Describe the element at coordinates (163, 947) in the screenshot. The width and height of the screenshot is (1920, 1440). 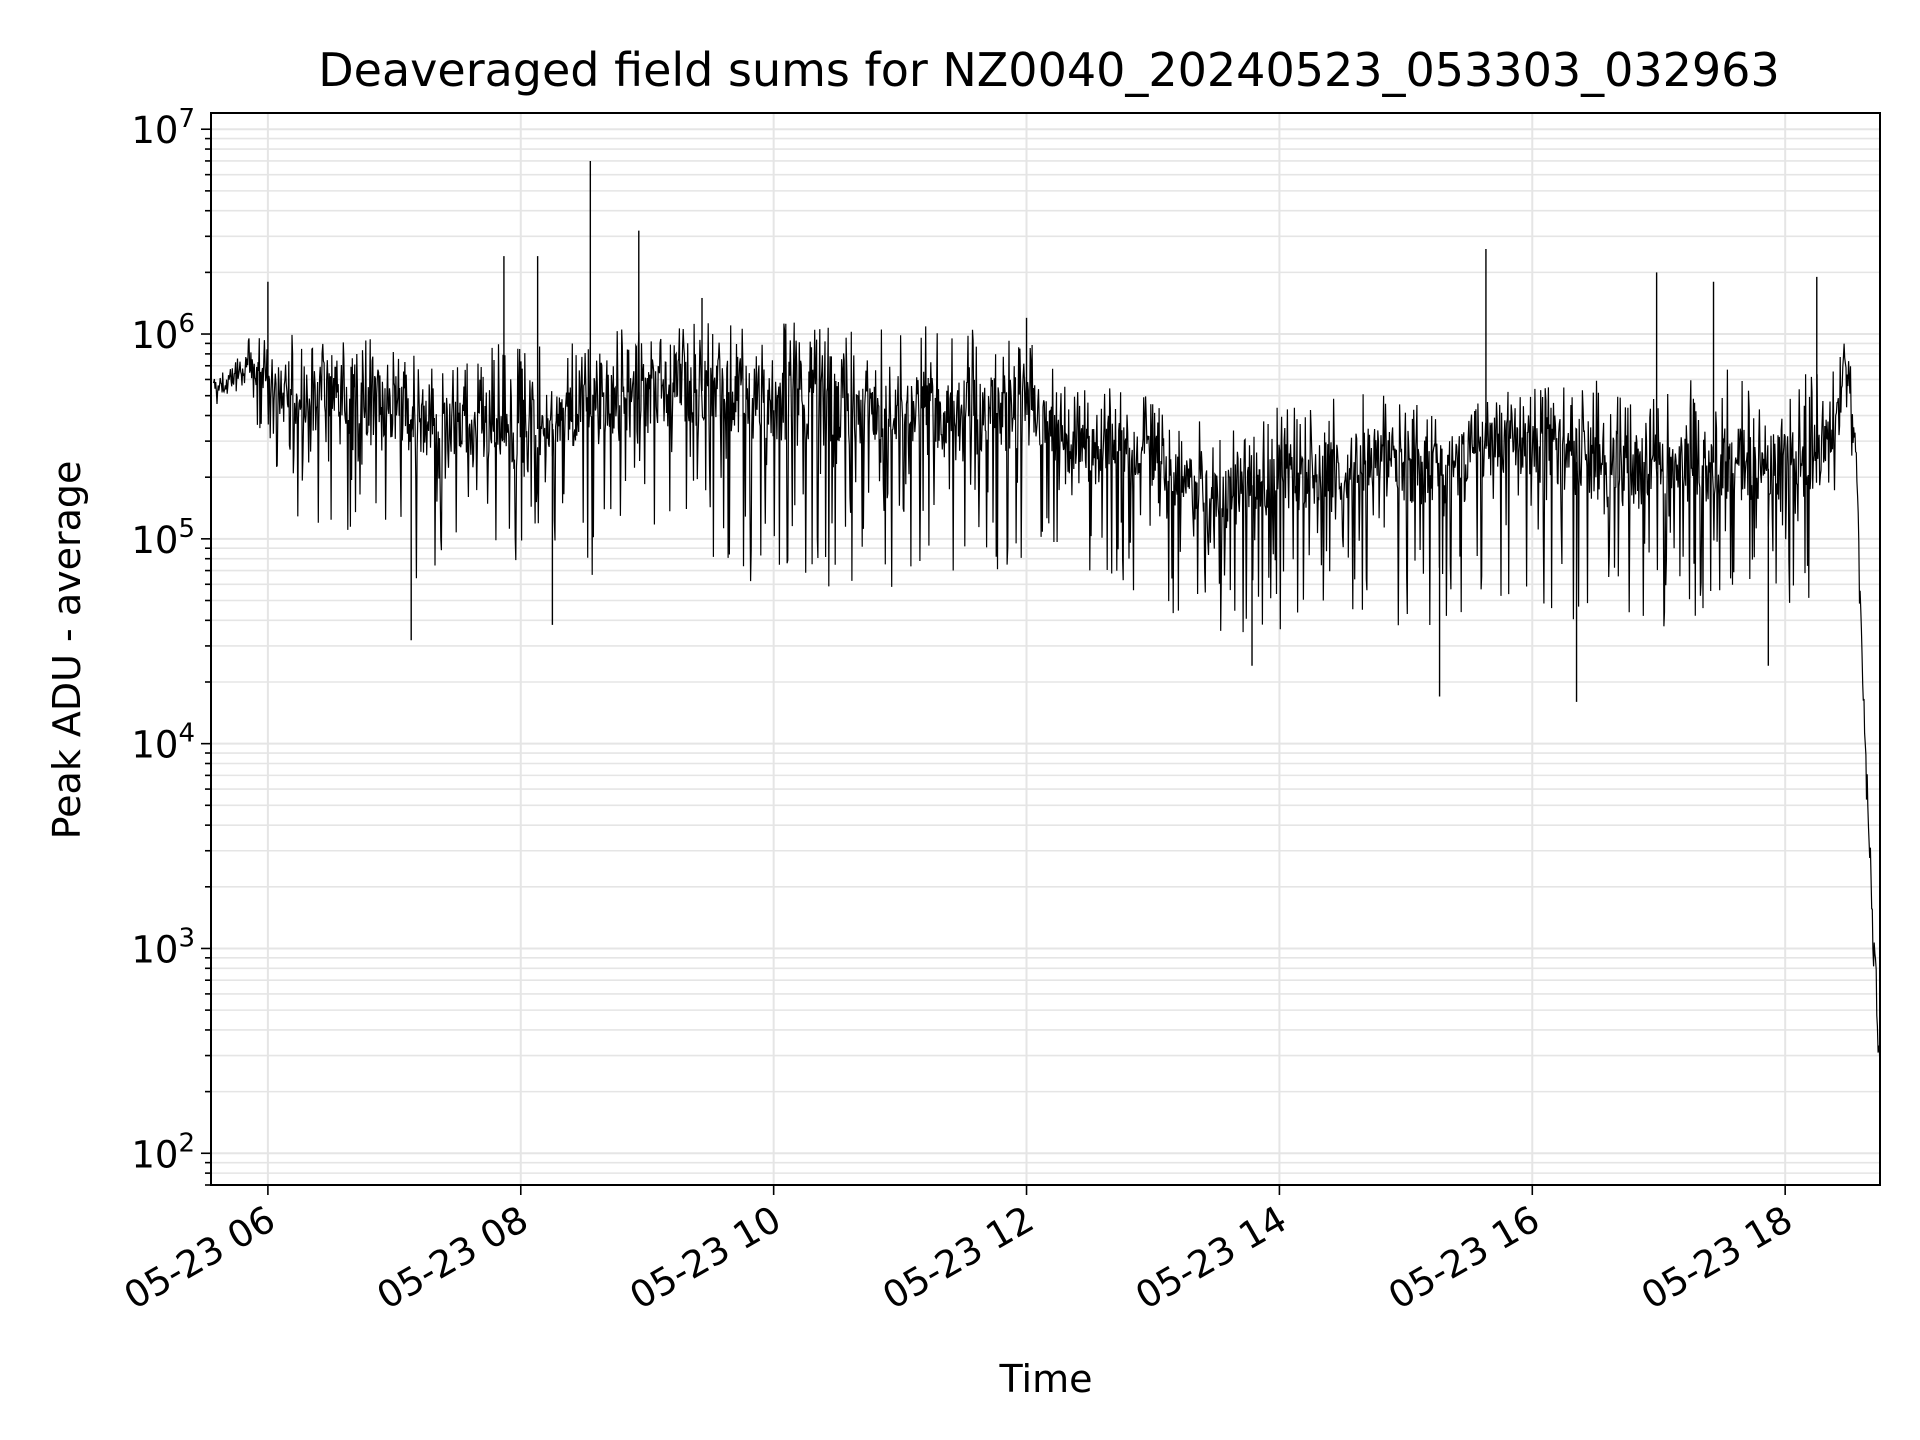
I see `y-tick-label: 103` at that location.